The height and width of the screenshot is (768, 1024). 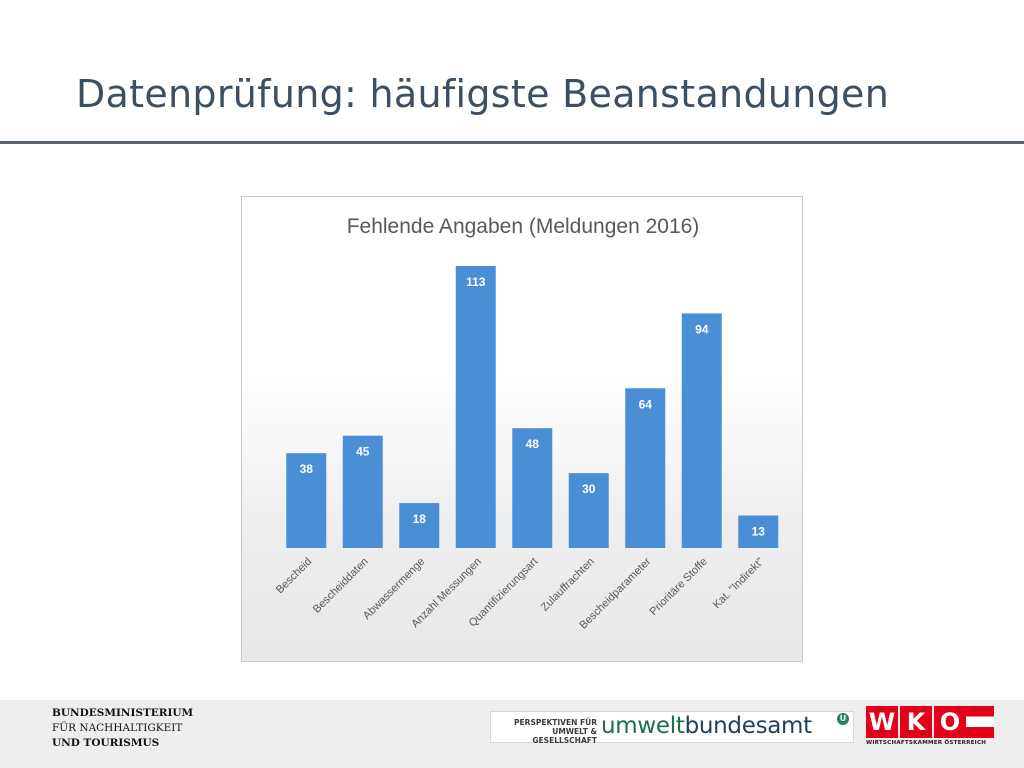 I want to click on wko-logo: W K O WIRTSCHAFTSKAMMER ÖSTERREICH, so click(x=930, y=728).